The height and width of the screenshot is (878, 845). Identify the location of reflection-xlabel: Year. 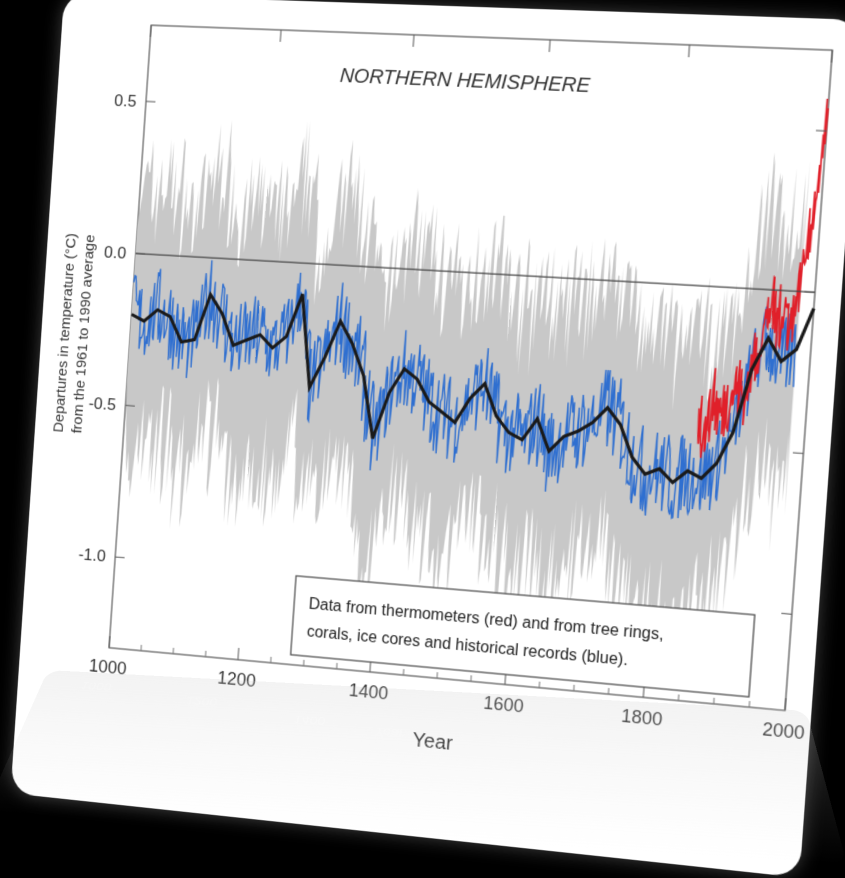
(389, 733).